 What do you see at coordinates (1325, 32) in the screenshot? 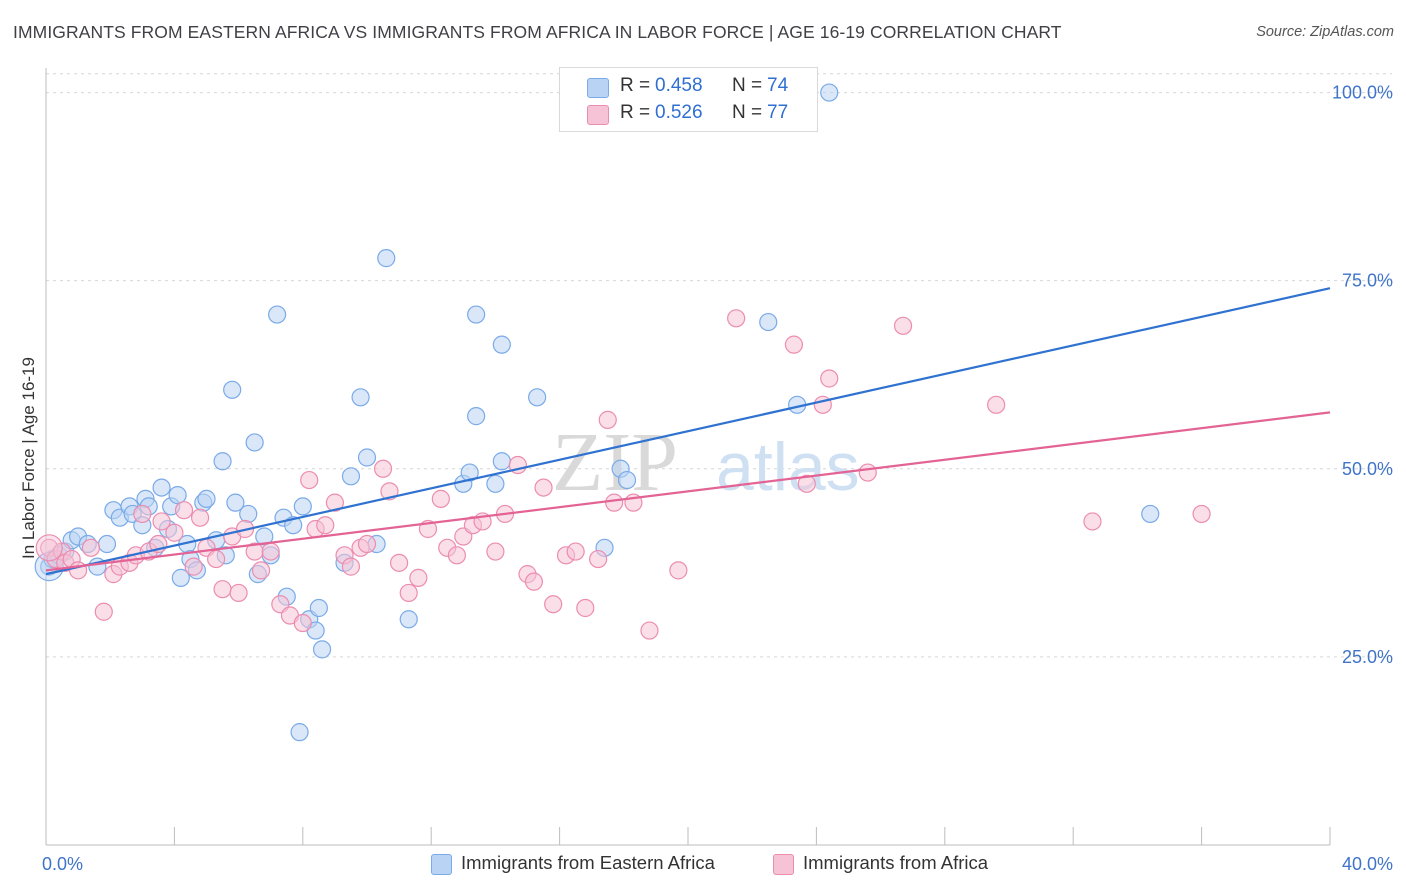
I see `source-credit: Source: ZipAtlas.com` at bounding box center [1325, 32].